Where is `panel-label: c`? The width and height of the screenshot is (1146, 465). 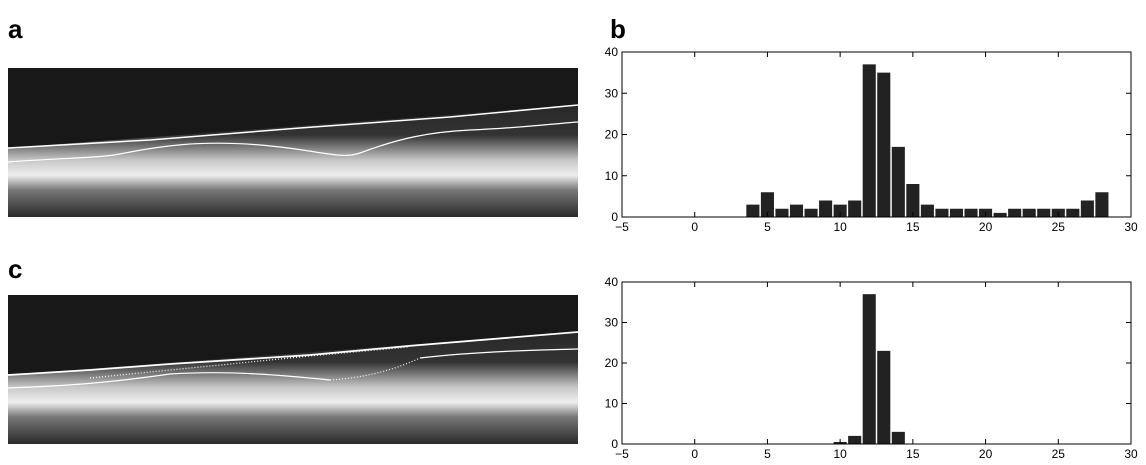 panel-label: c is located at coordinates (15, 269).